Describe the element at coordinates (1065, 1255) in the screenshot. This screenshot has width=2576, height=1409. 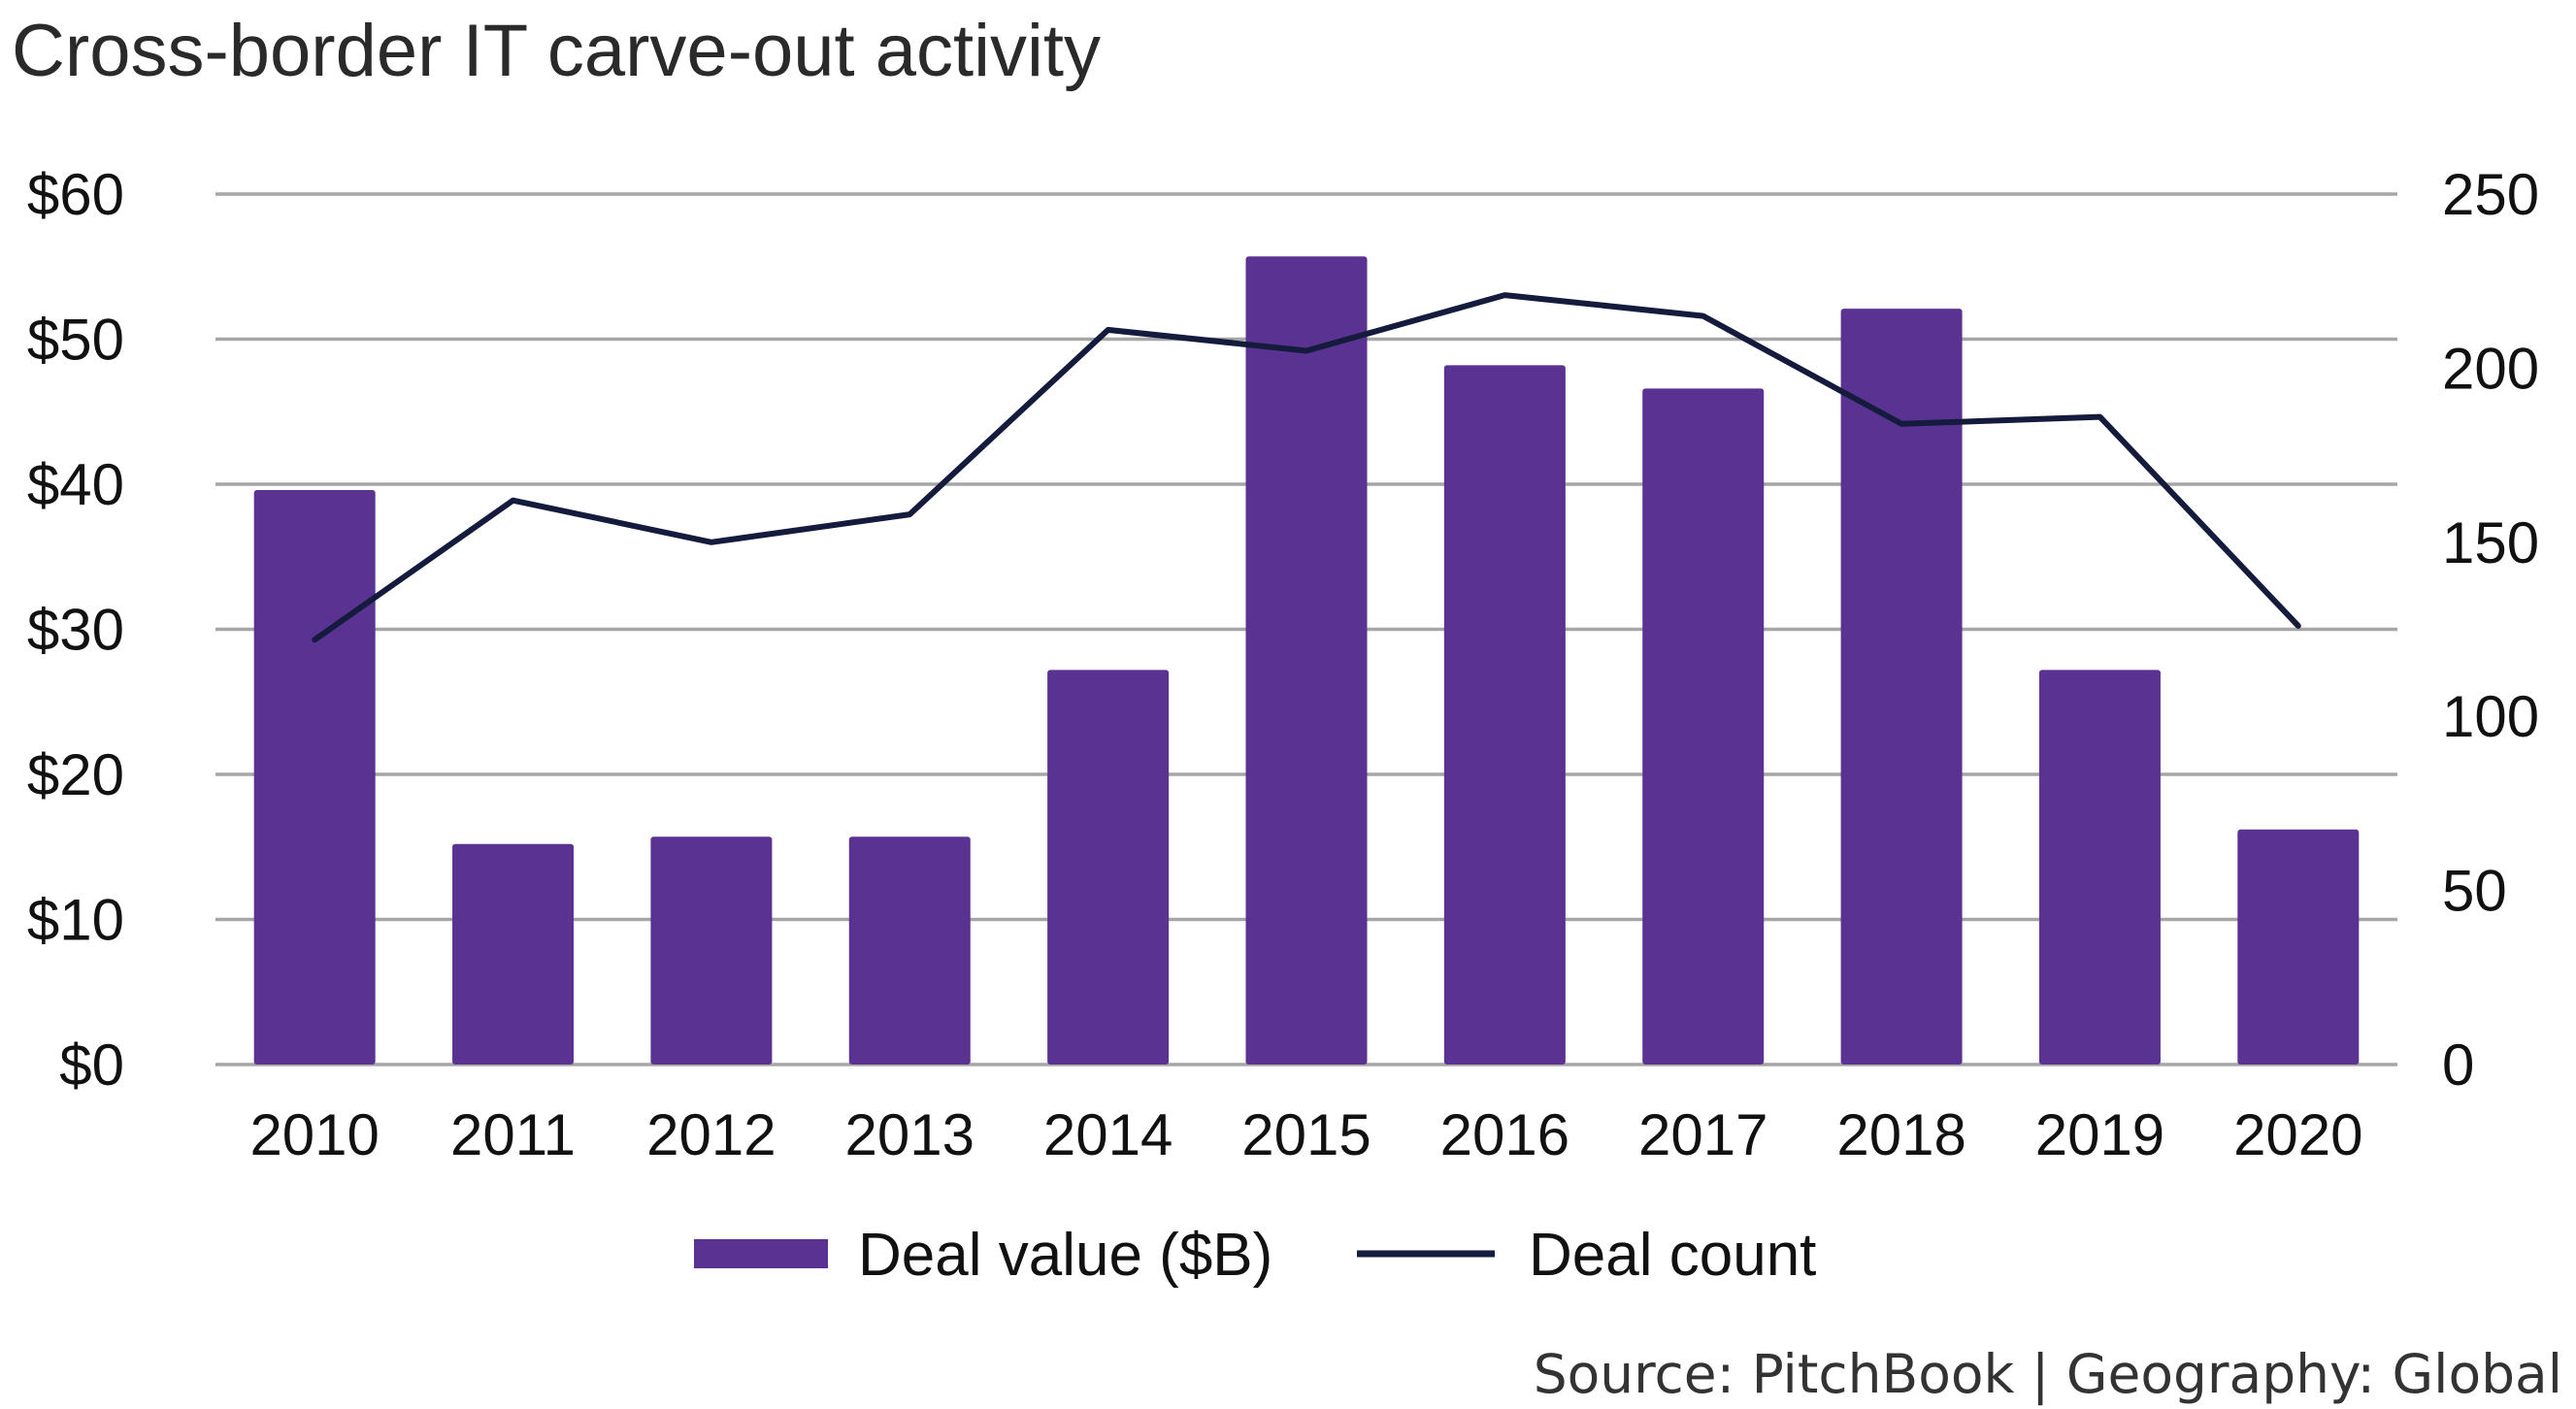
I see `legend-label-deal-value: Deal value ($B)` at that location.